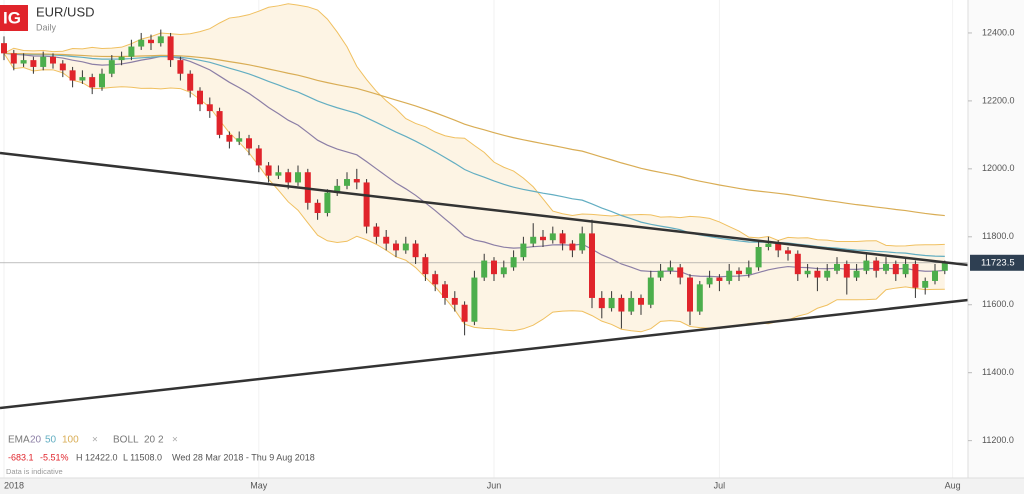  I want to click on note: Data is indicative, so click(34, 471).